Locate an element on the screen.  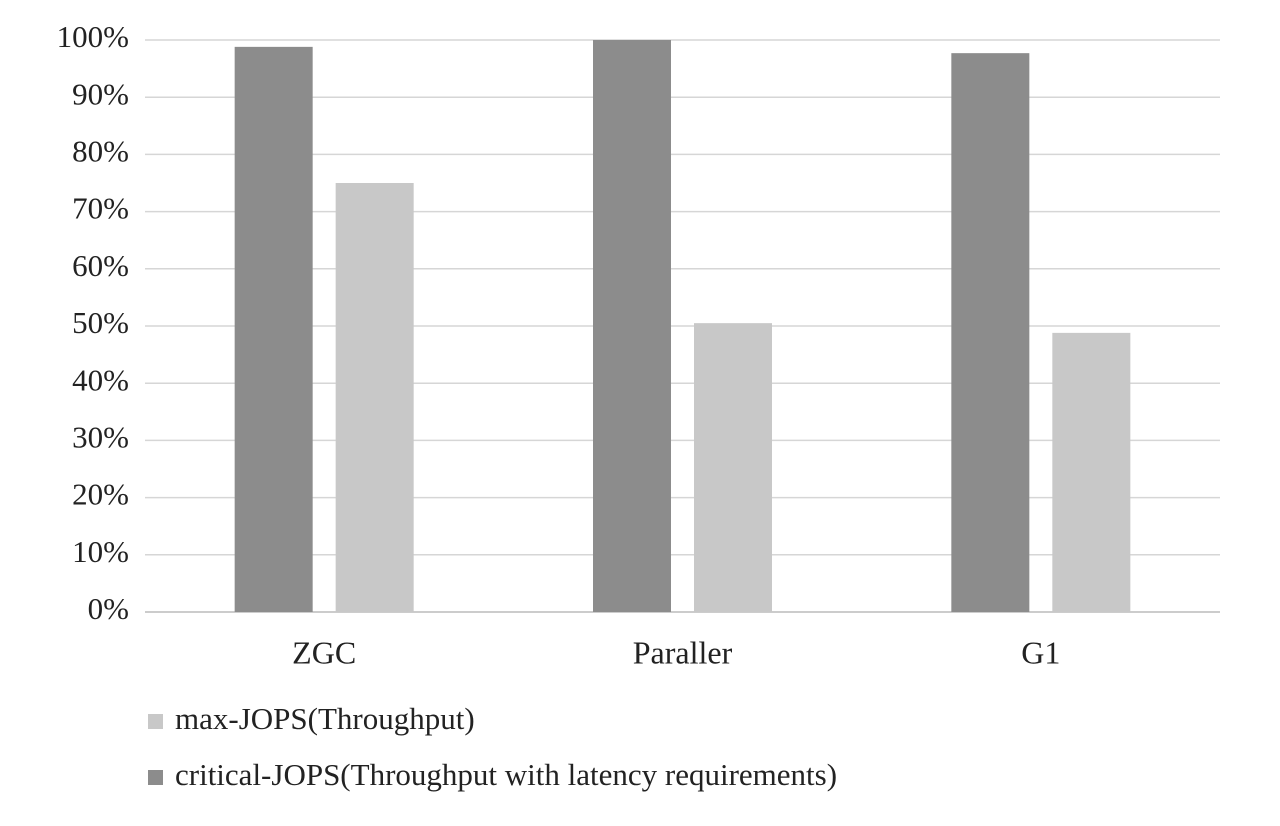
y-tick-label: 90% is located at coordinates (100, 93).